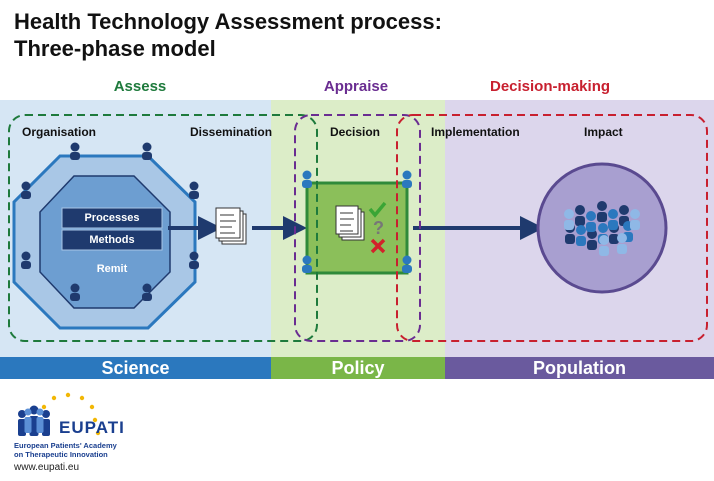 The image size is (714, 481). I want to click on appraise-outline, so click(357, 228).